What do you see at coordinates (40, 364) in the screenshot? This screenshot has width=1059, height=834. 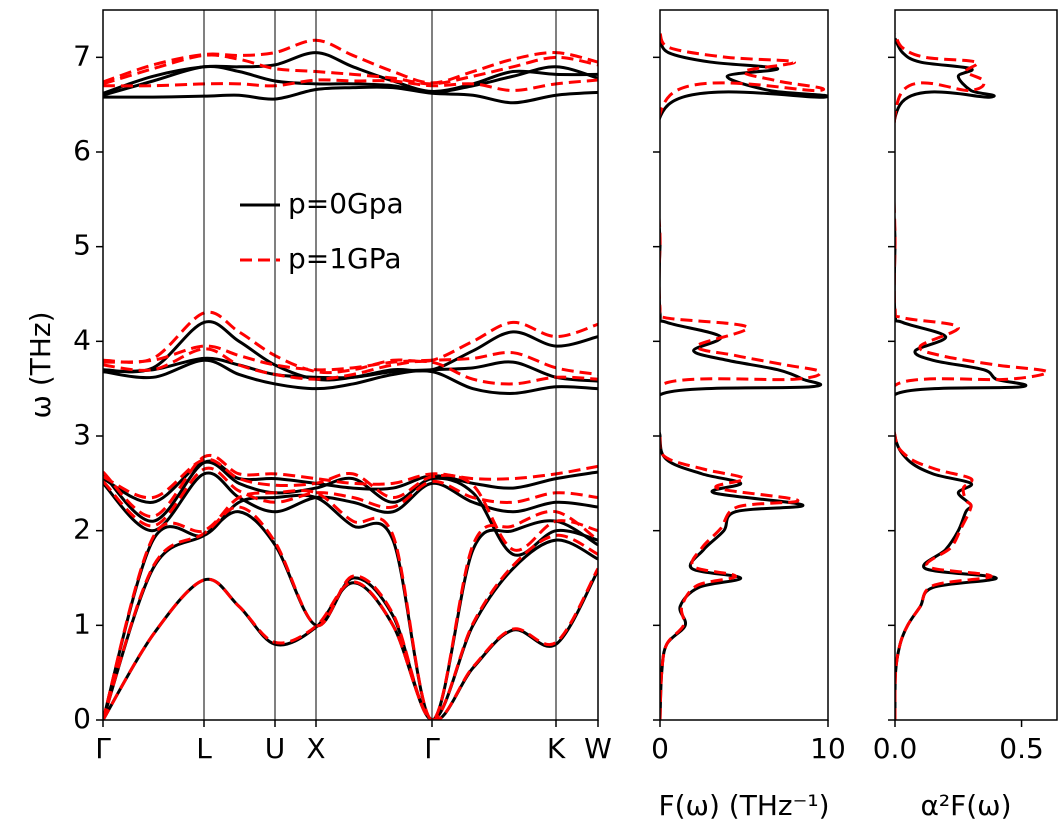 I see `y-axis-label: ω (THz)` at bounding box center [40, 364].